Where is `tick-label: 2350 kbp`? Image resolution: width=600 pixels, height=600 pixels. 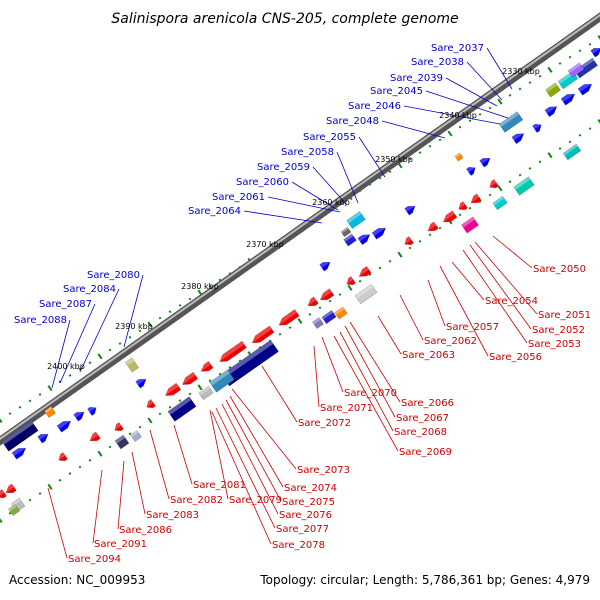 tick-label: 2350 kbp is located at coordinates (394, 159).